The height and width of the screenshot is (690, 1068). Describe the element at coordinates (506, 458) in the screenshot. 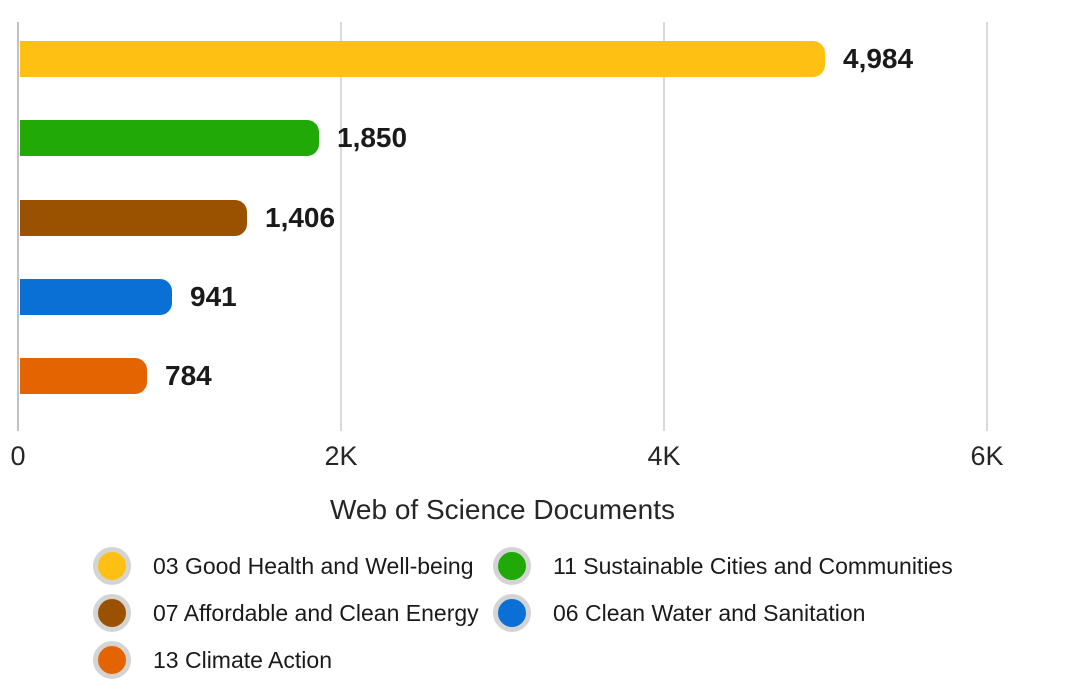

I see `x-axis: 0 2K 4K 6K` at that location.